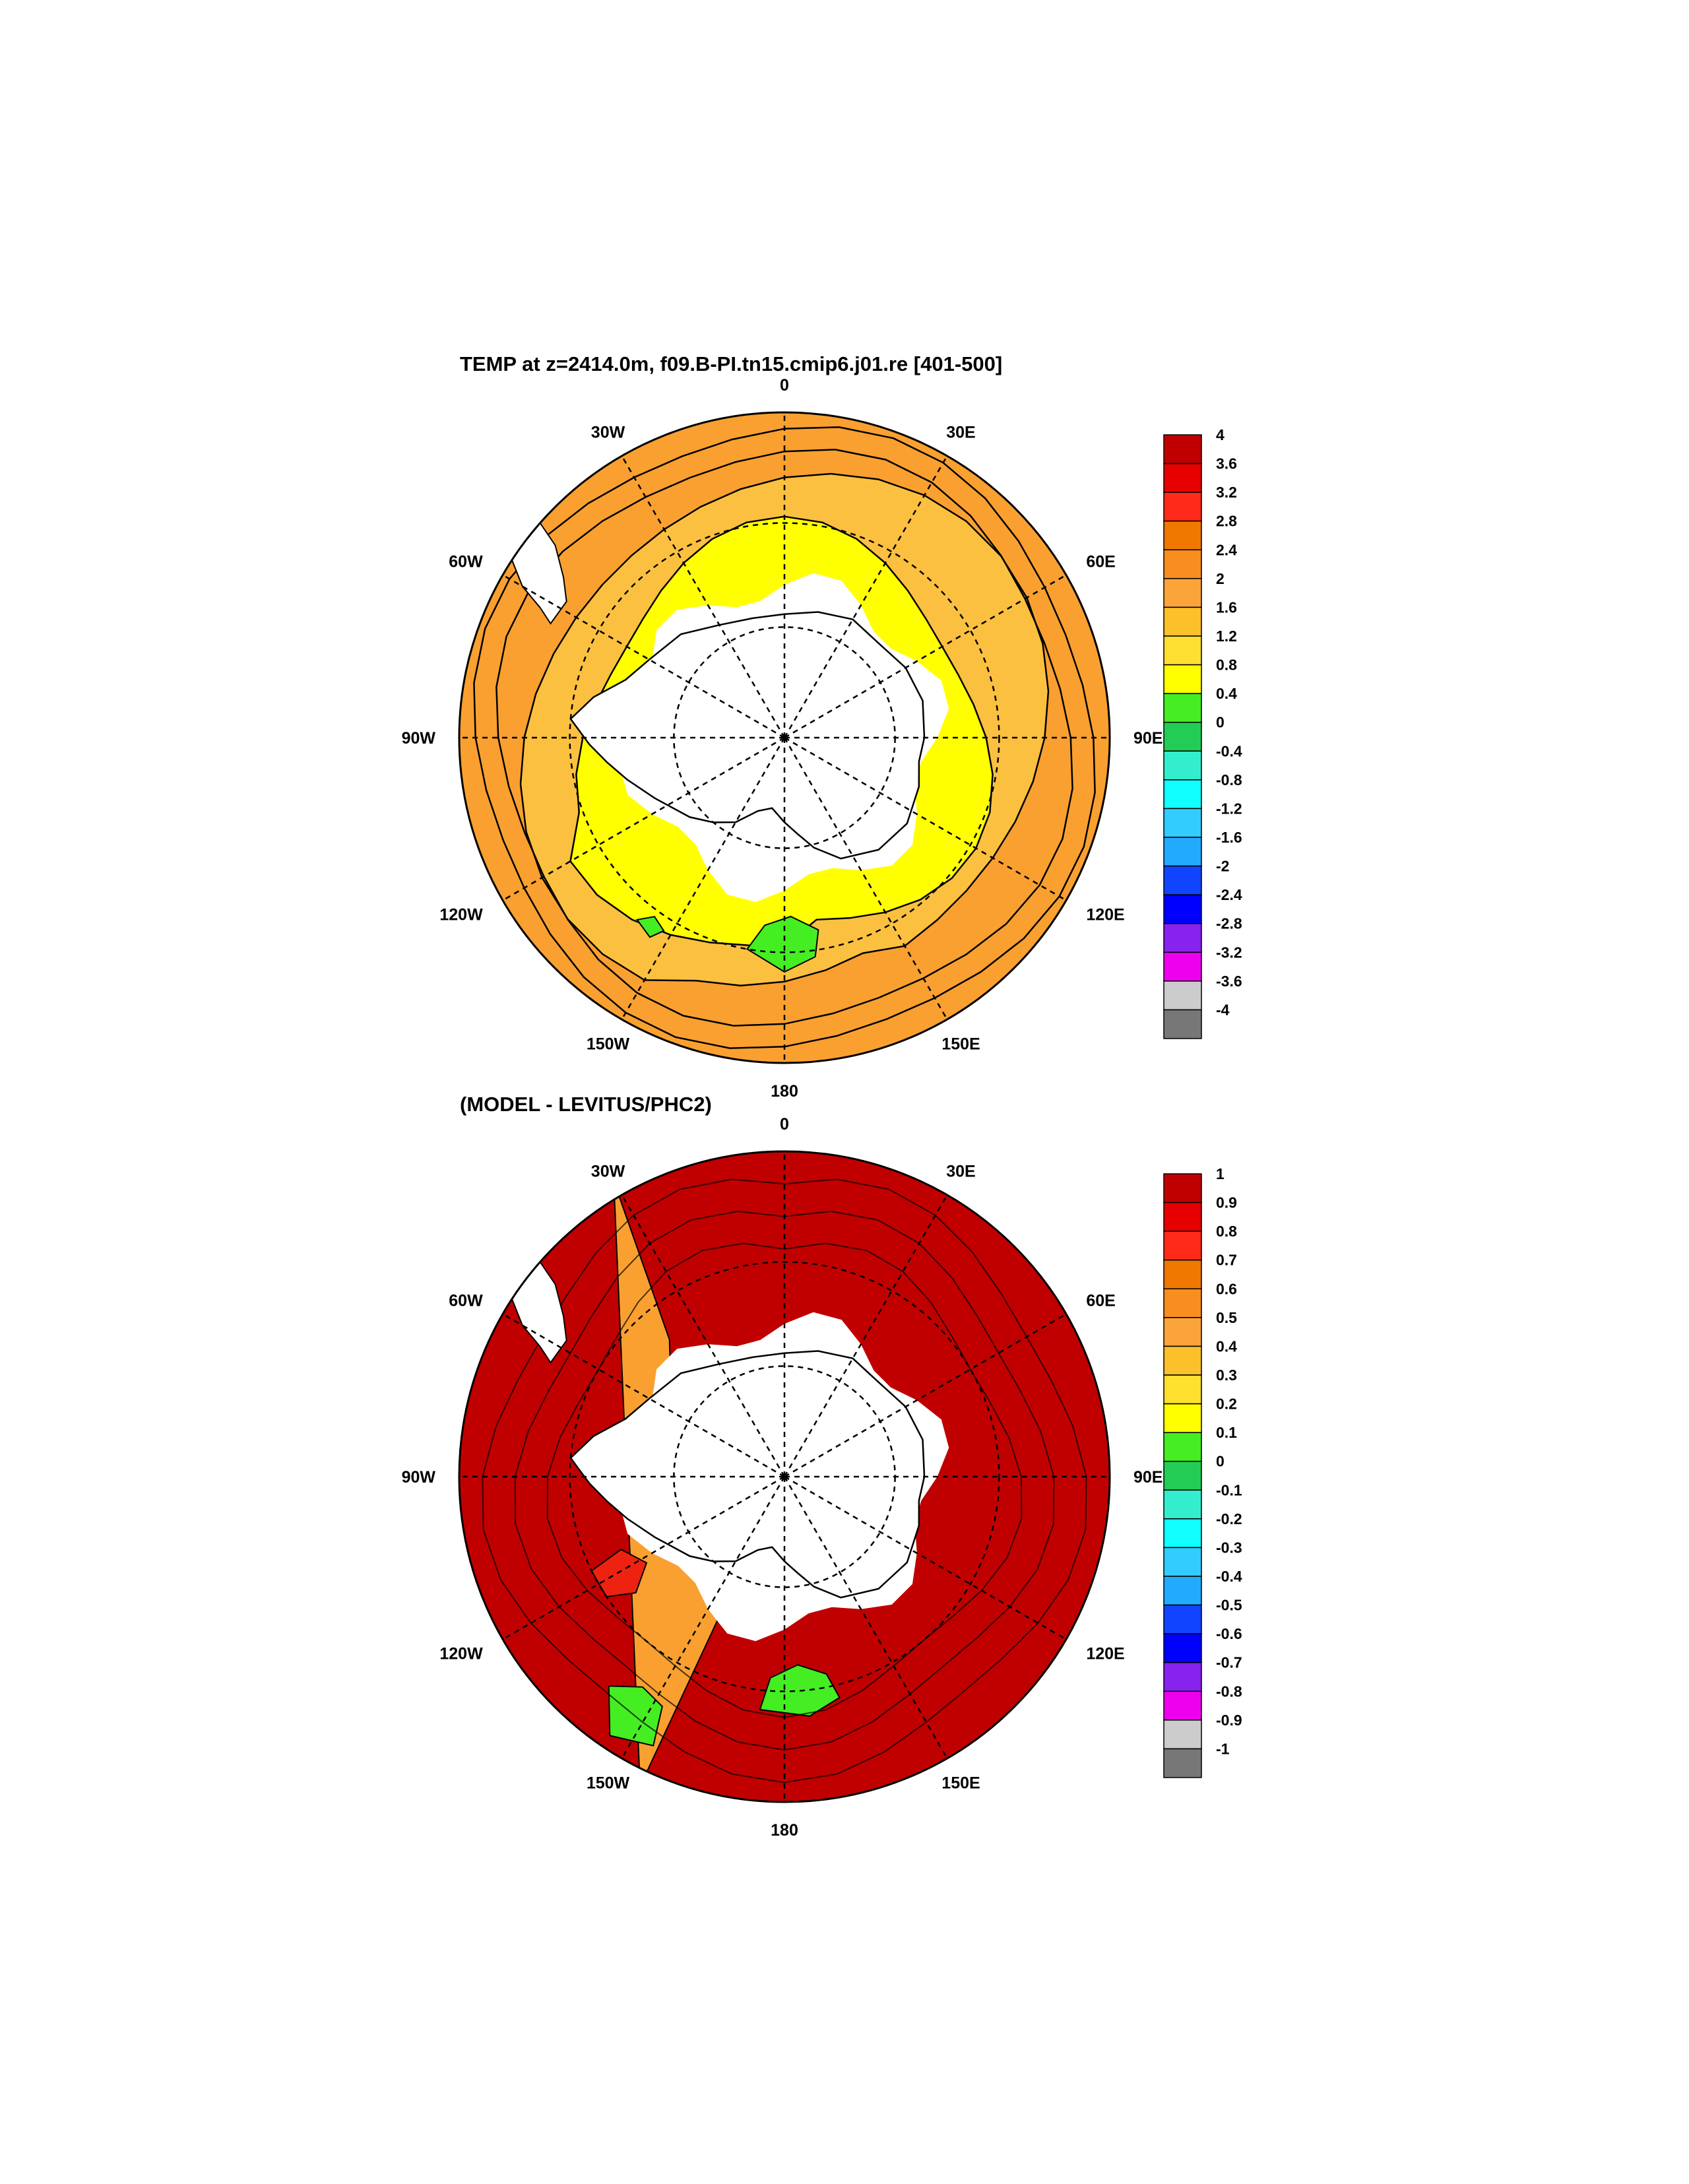  I want to click on colorbar-label: 3.6, so click(1226, 463).